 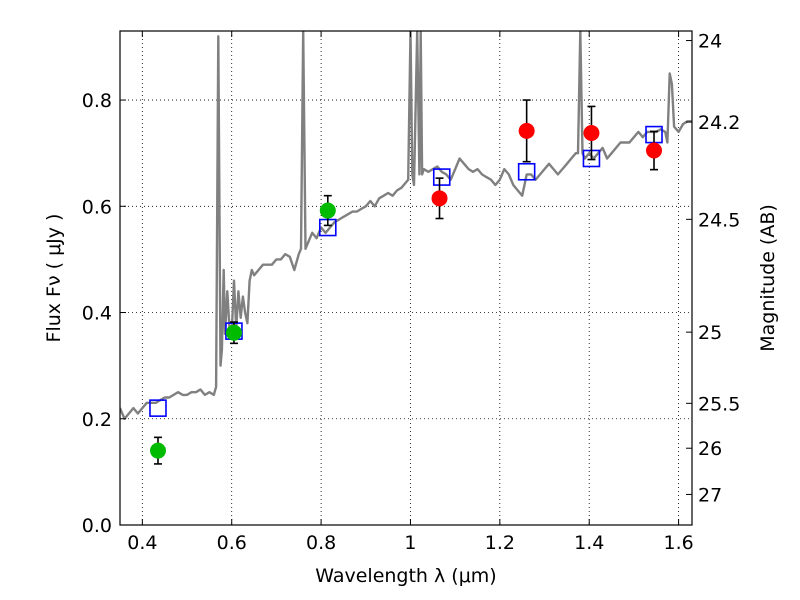 I want to click on x-tick-label: 0.4, so click(x=142, y=543).